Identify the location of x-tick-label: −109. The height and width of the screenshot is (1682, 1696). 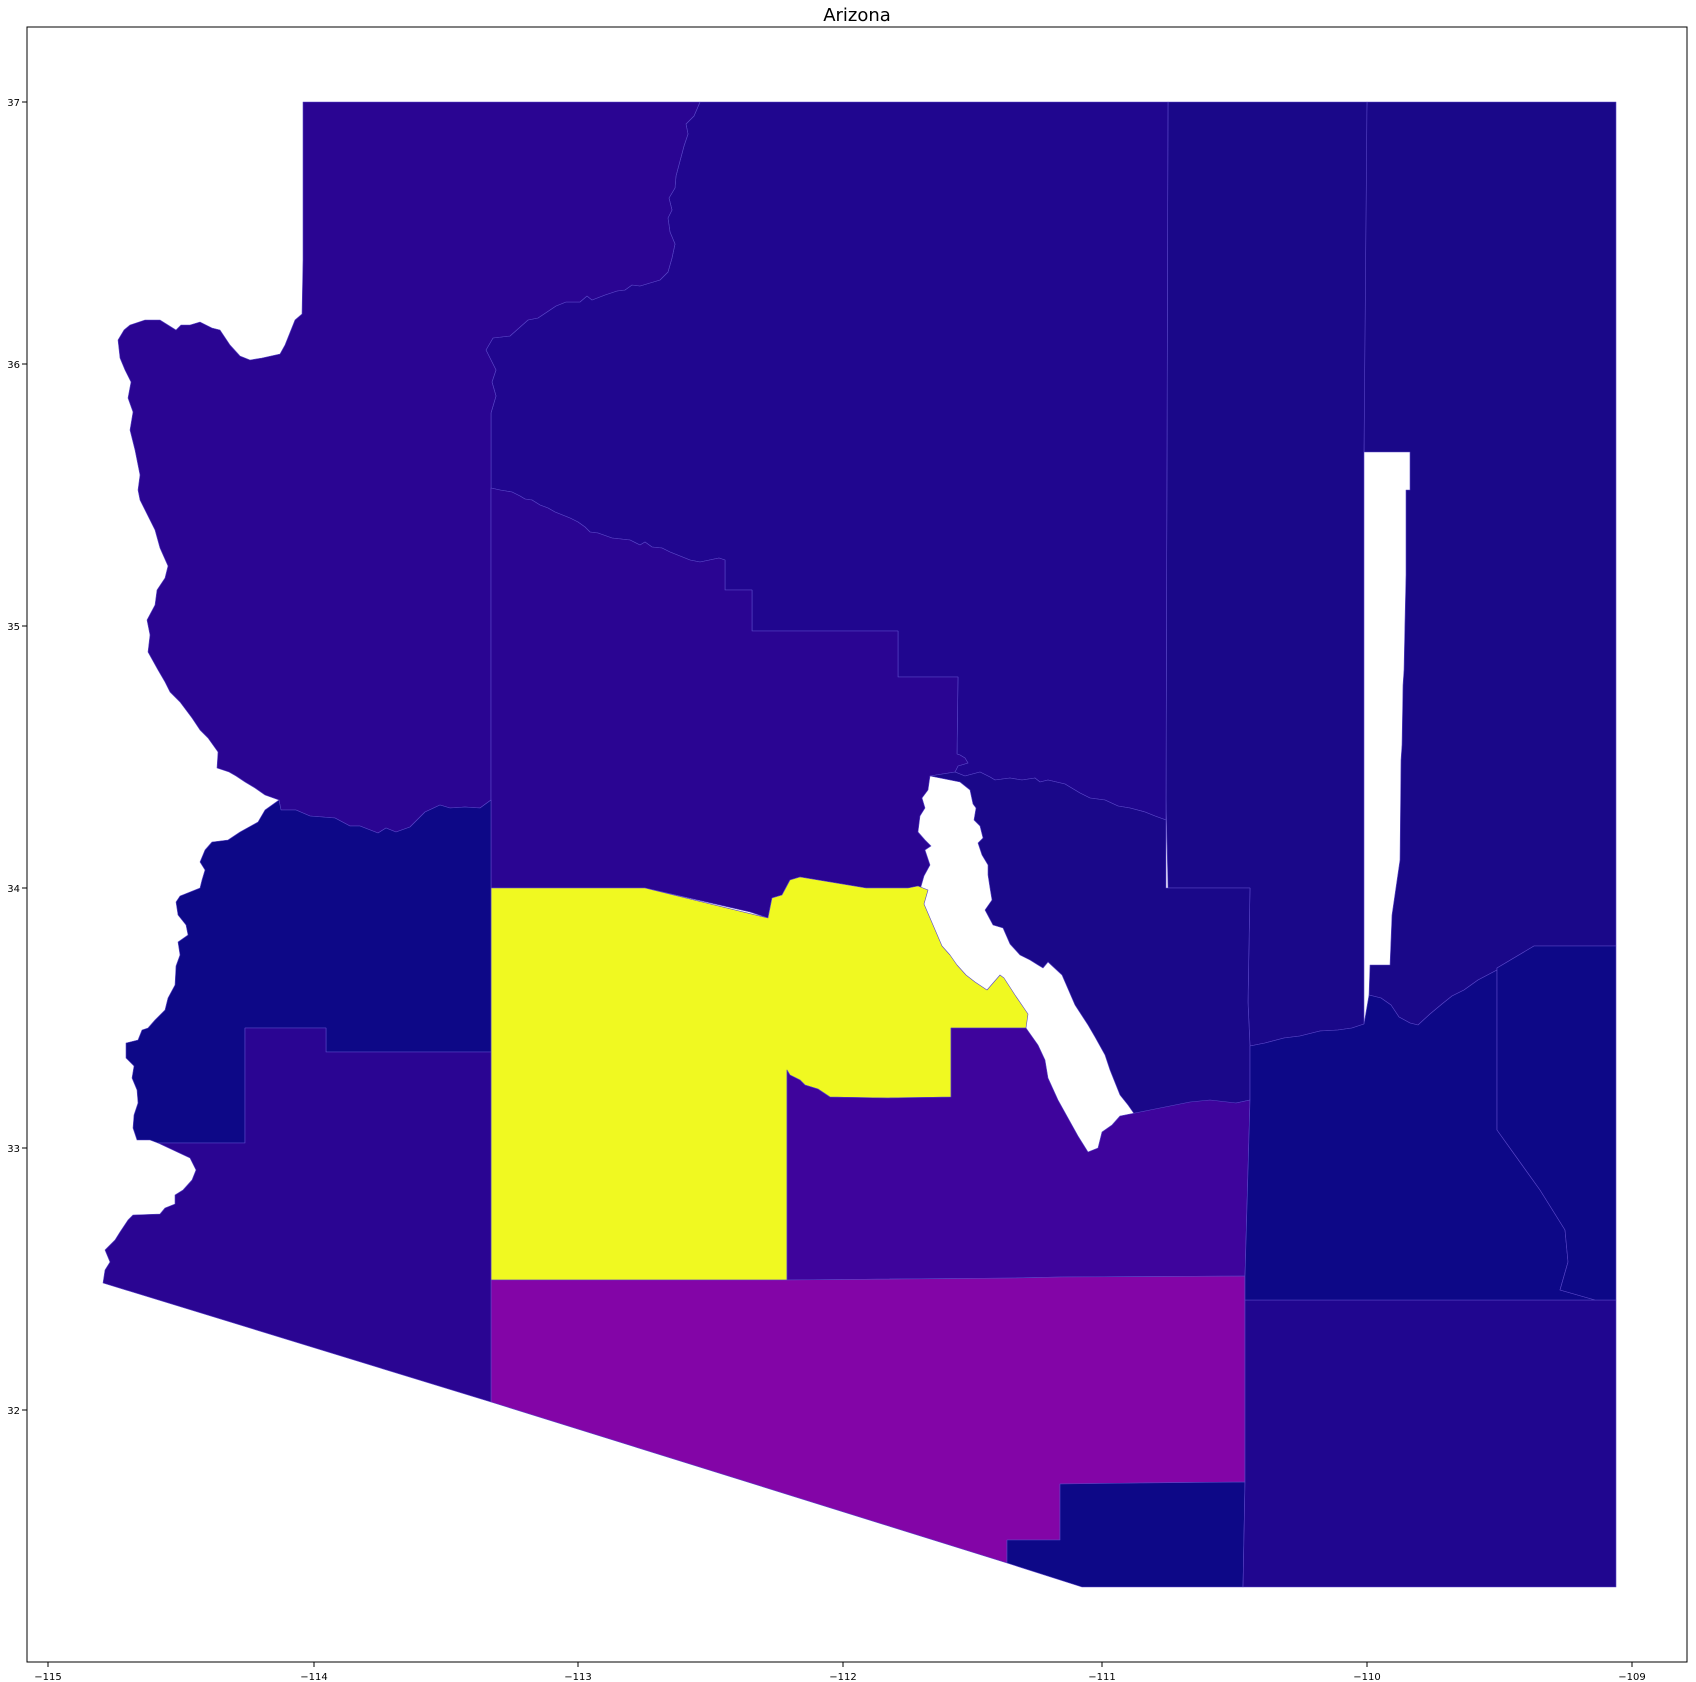
(1631, 1677).